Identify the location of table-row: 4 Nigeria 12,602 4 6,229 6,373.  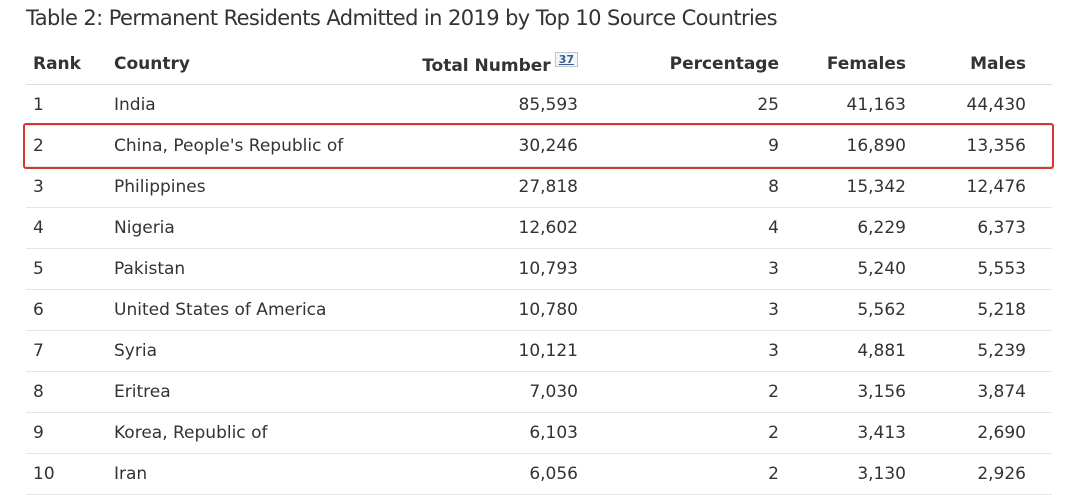
(539, 228).